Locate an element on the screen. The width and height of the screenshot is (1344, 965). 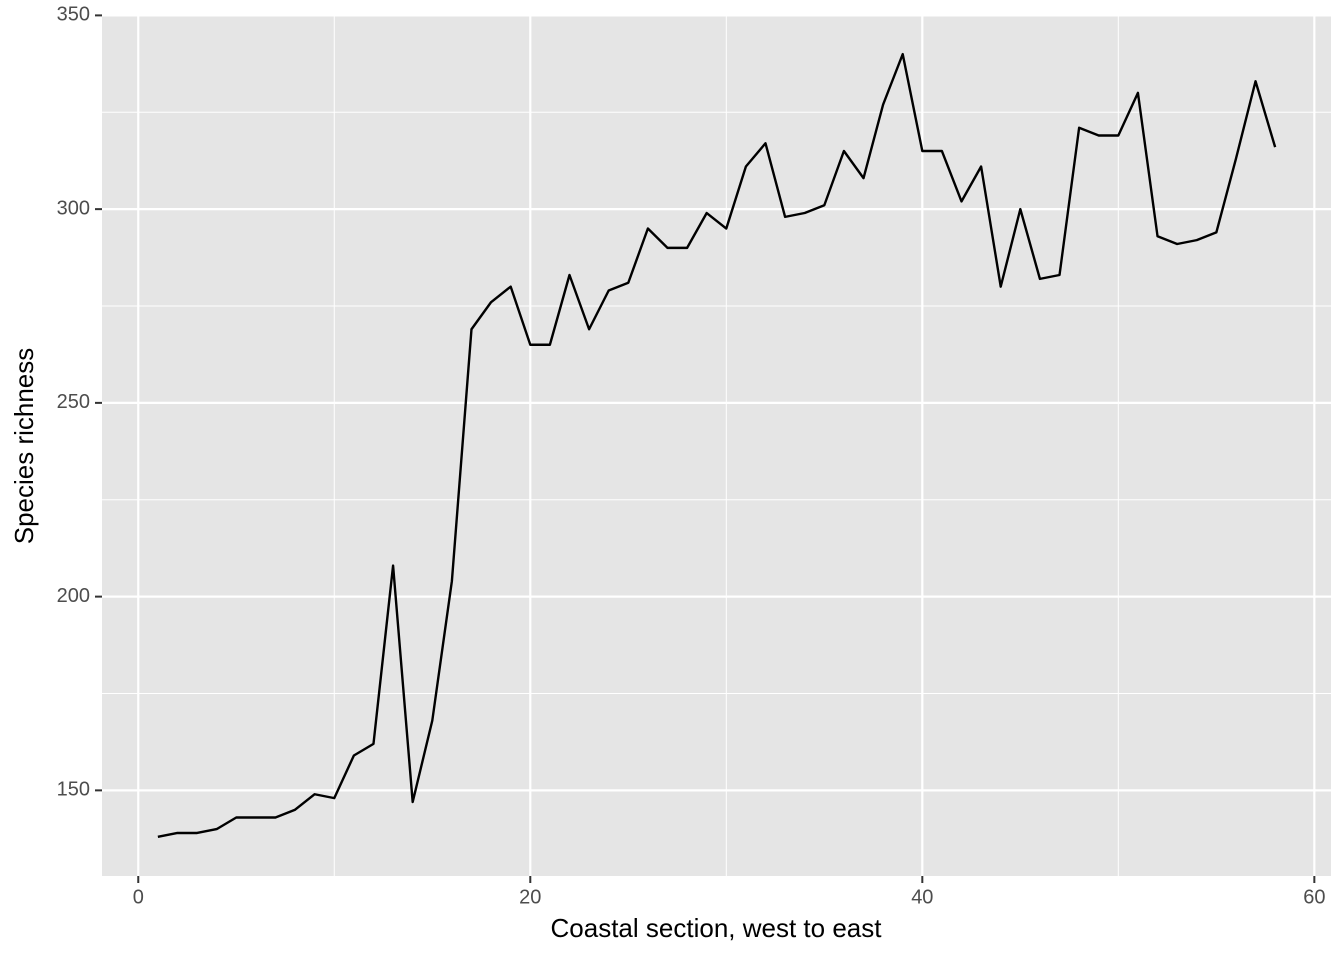
x-tick-label: 20 is located at coordinates (530, 897).